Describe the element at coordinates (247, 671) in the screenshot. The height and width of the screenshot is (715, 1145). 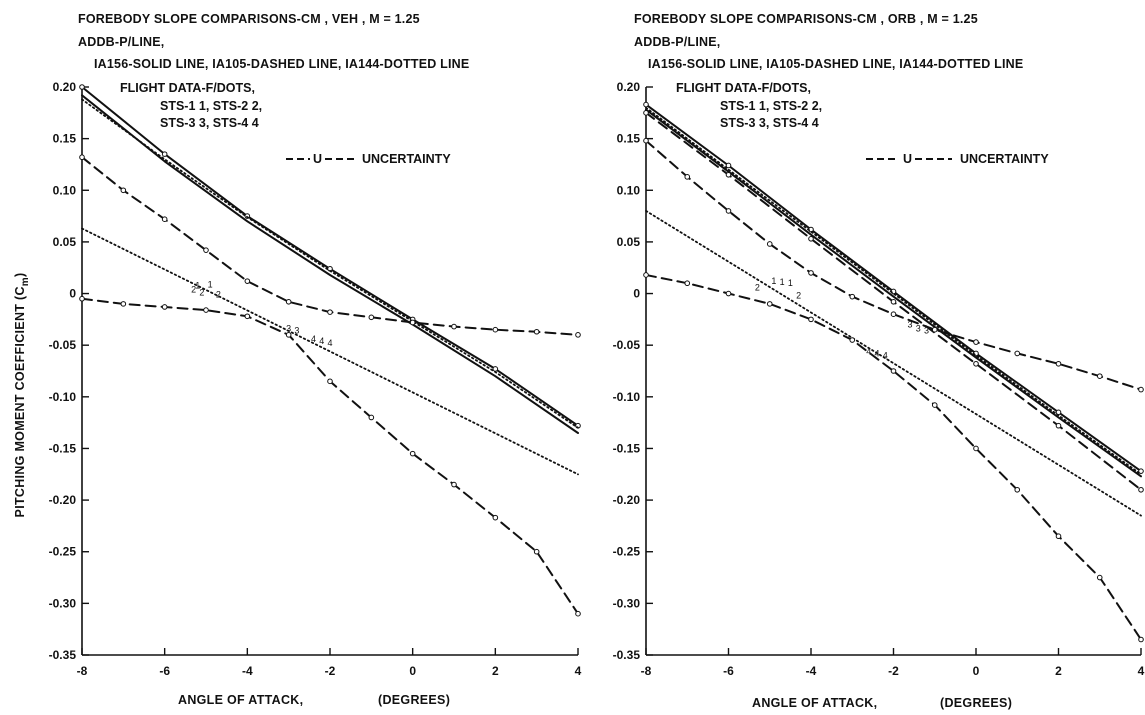
I see `left-chart-x-tick-label: -4` at that location.